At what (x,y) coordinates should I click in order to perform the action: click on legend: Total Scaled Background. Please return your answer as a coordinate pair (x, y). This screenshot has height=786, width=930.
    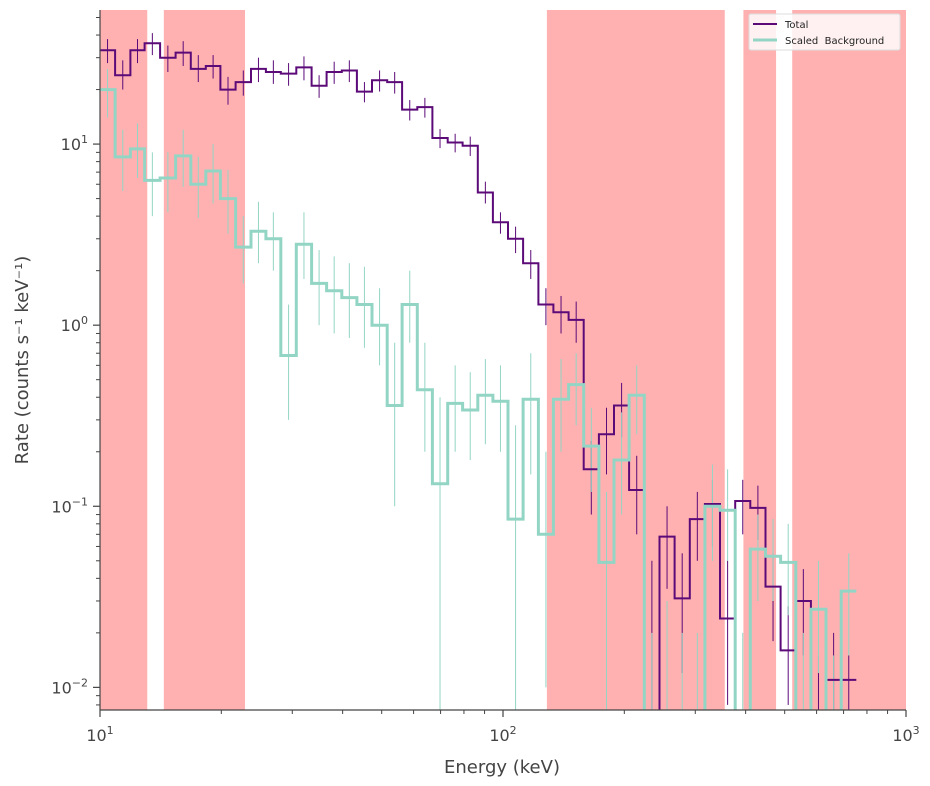
    Looking at the image, I should click on (824, 32).